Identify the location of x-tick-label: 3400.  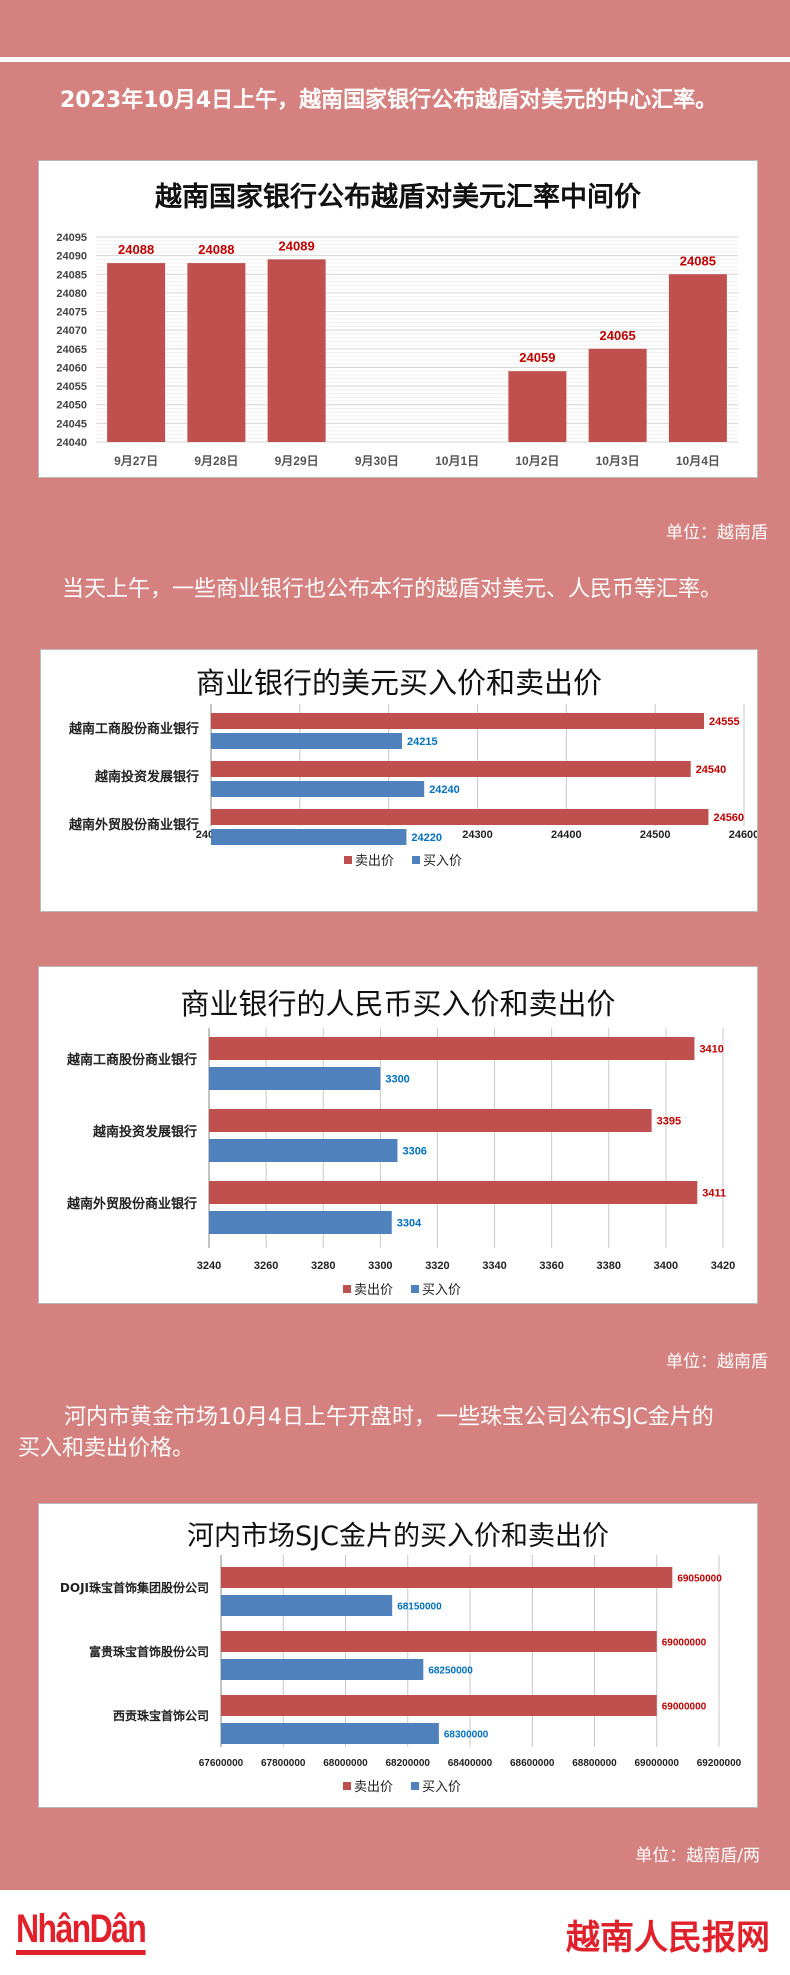
(666, 1266).